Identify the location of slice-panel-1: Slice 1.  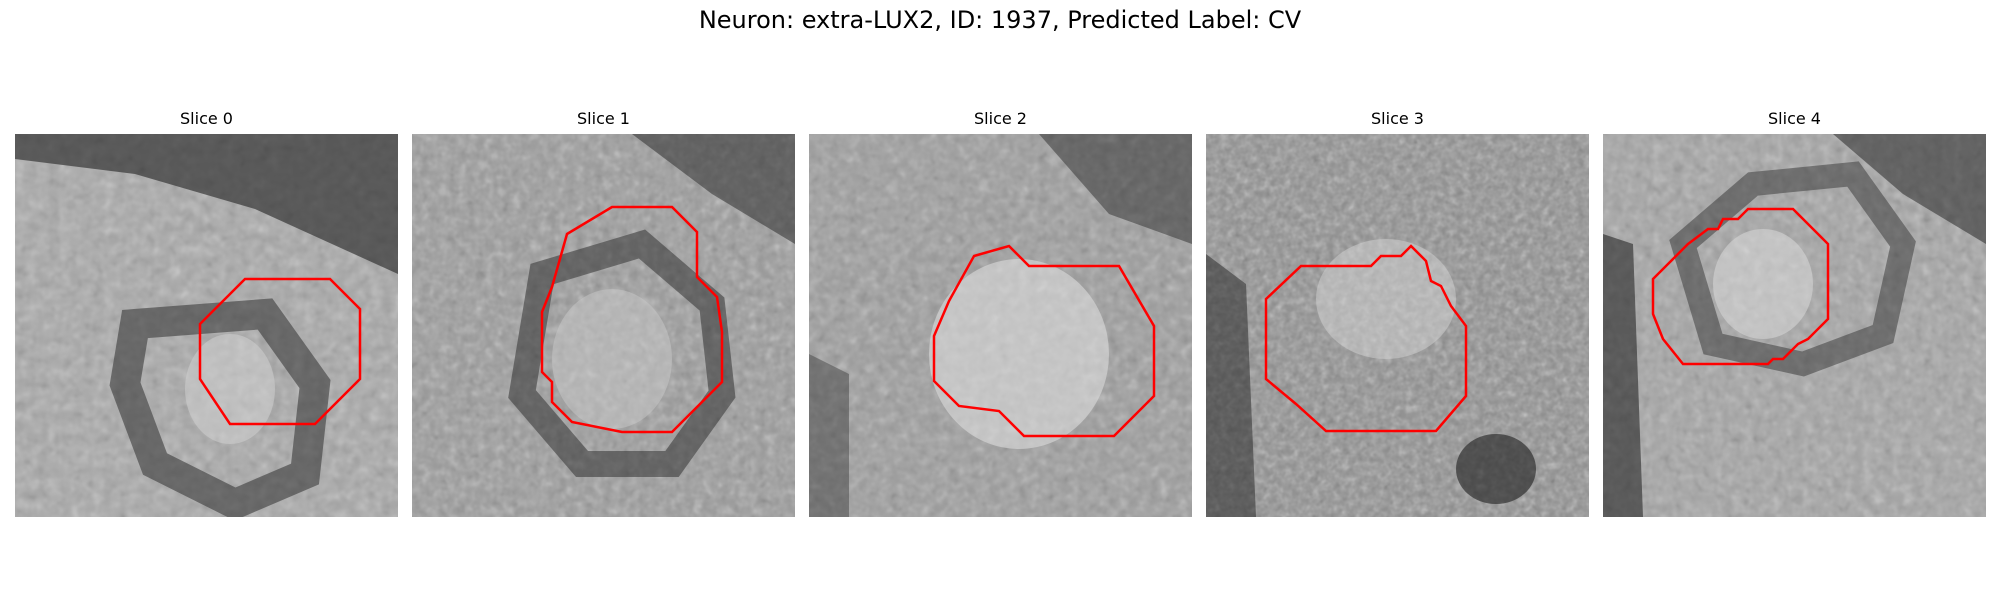
(603, 312).